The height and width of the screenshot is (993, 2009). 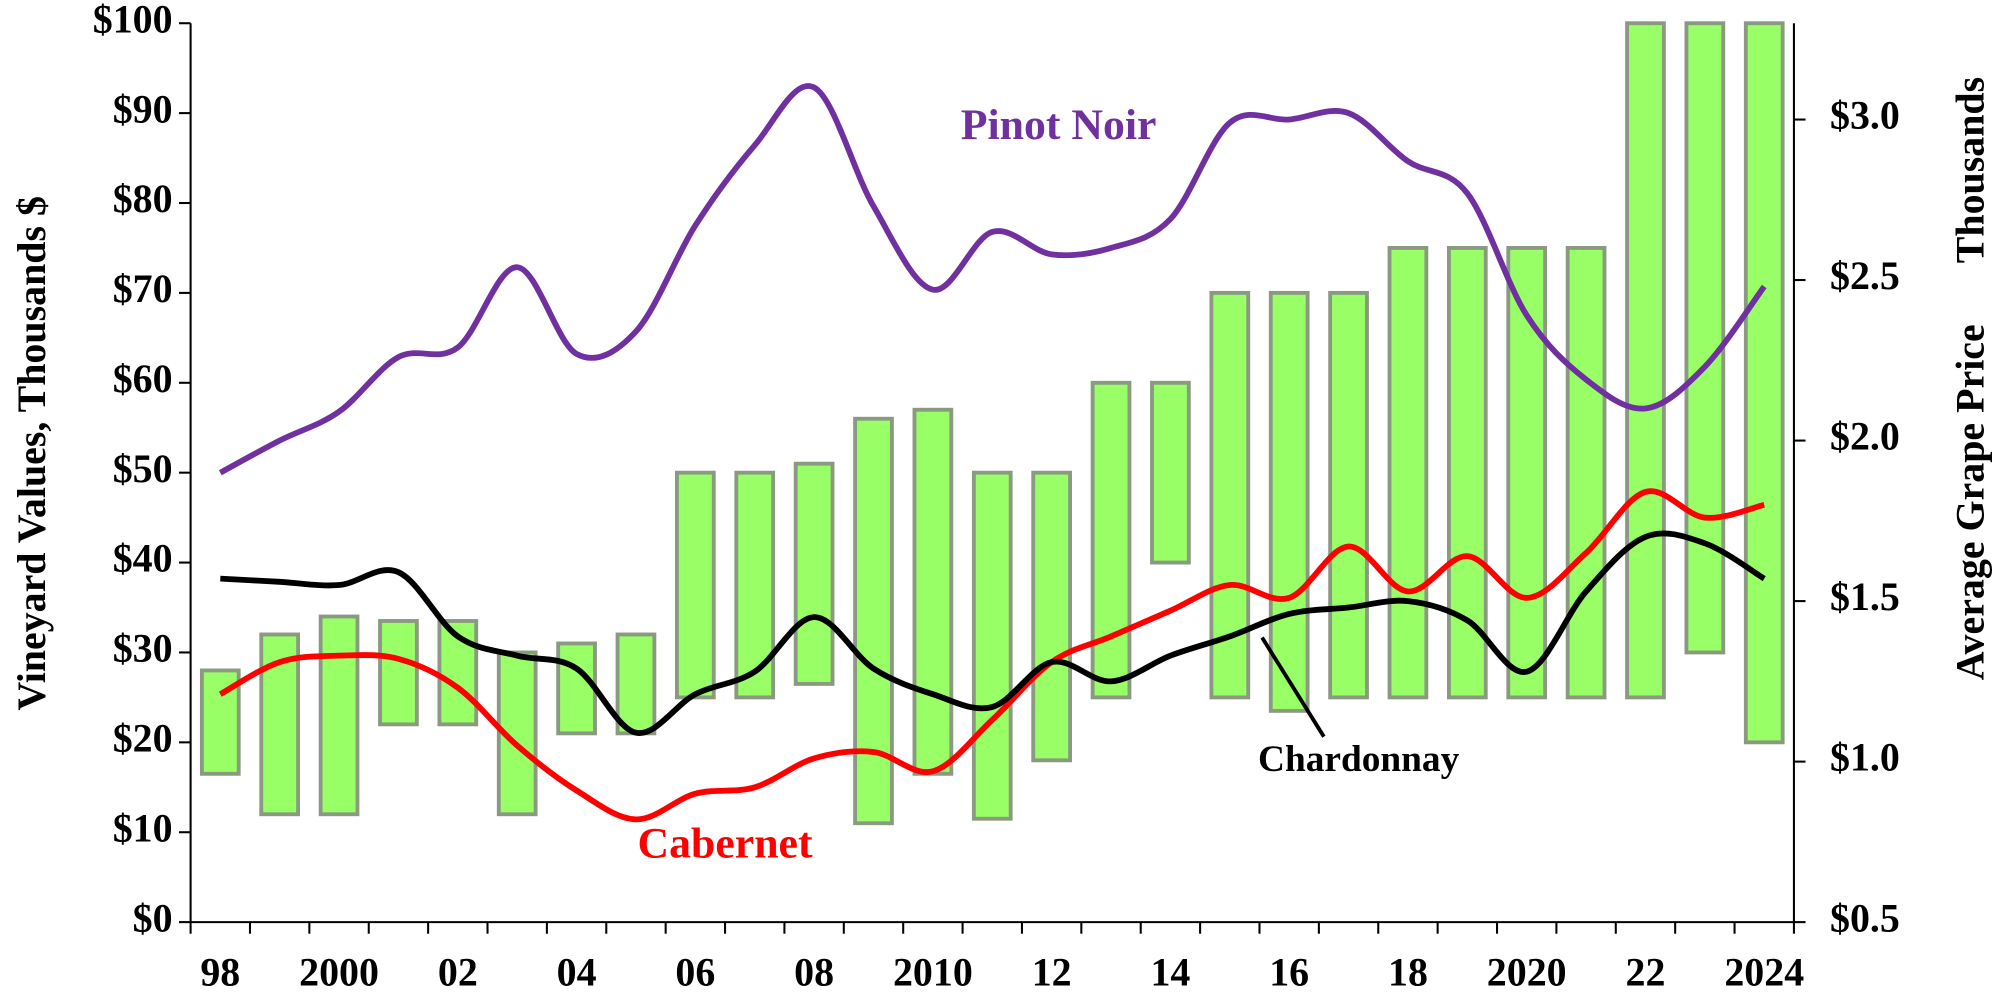 What do you see at coordinates (695, 971) in the screenshot?
I see `x-tick-label: 06` at bounding box center [695, 971].